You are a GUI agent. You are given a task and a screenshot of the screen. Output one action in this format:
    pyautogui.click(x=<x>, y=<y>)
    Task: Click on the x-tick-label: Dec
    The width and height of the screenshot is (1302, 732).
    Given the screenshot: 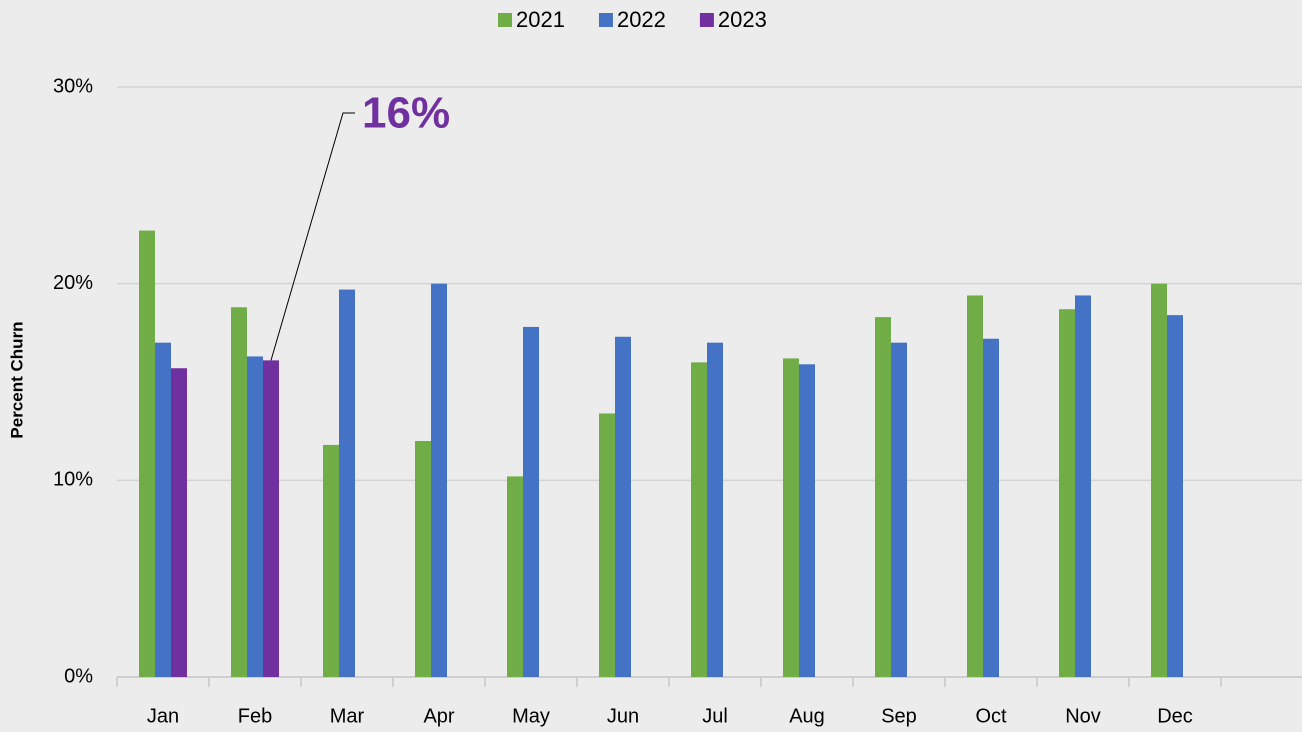 What is the action you would take?
    pyautogui.click(x=1175, y=716)
    